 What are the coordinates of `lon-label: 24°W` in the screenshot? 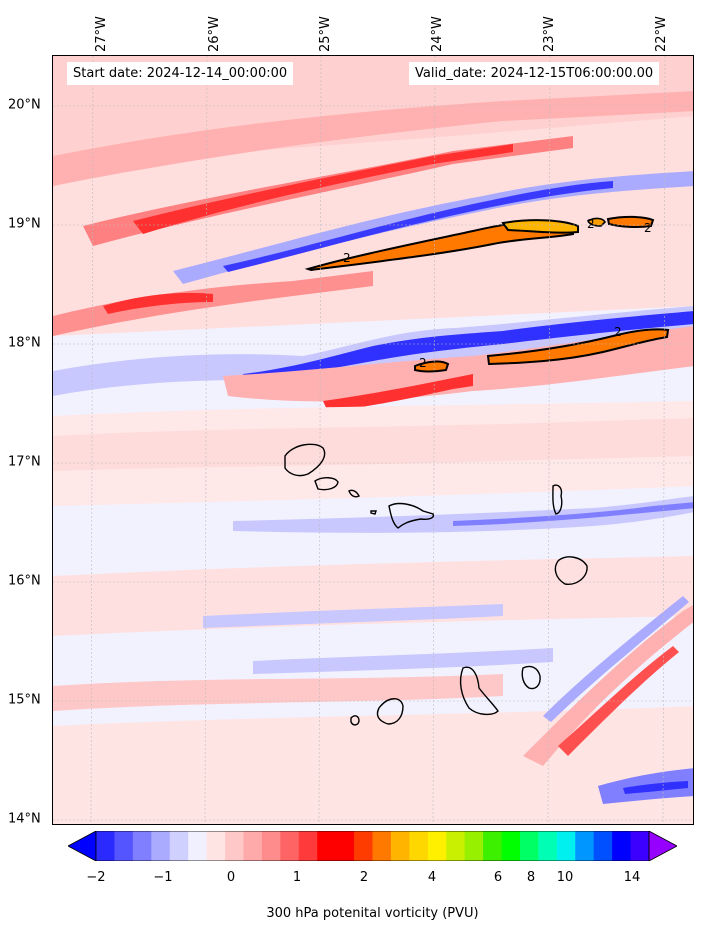 It's located at (437, 34).